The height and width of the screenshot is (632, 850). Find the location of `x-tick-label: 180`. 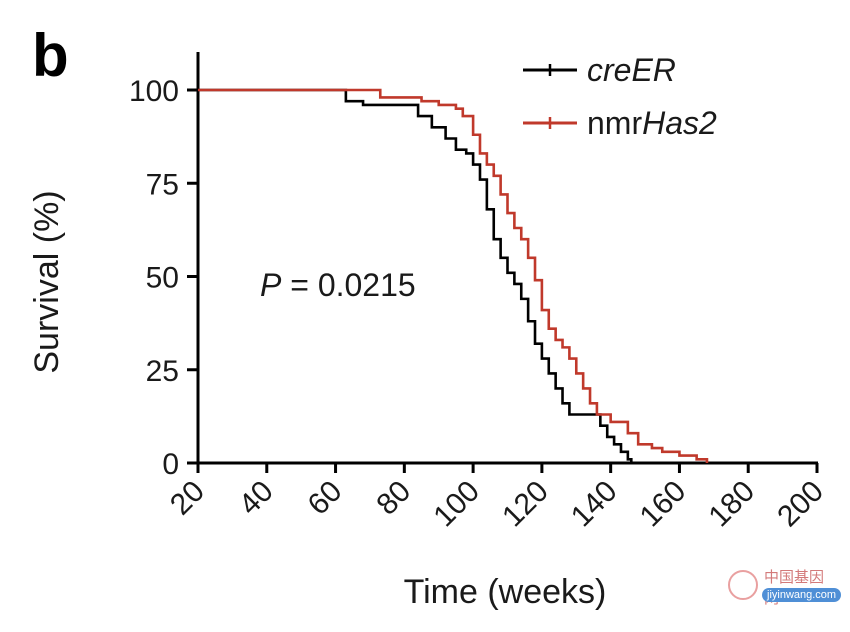

x-tick-label: 180 is located at coordinates (731, 504).